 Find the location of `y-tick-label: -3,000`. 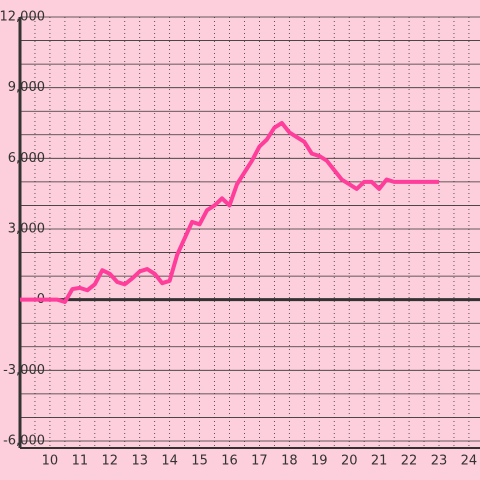

y-tick-label: -3,000 is located at coordinates (24, 370).